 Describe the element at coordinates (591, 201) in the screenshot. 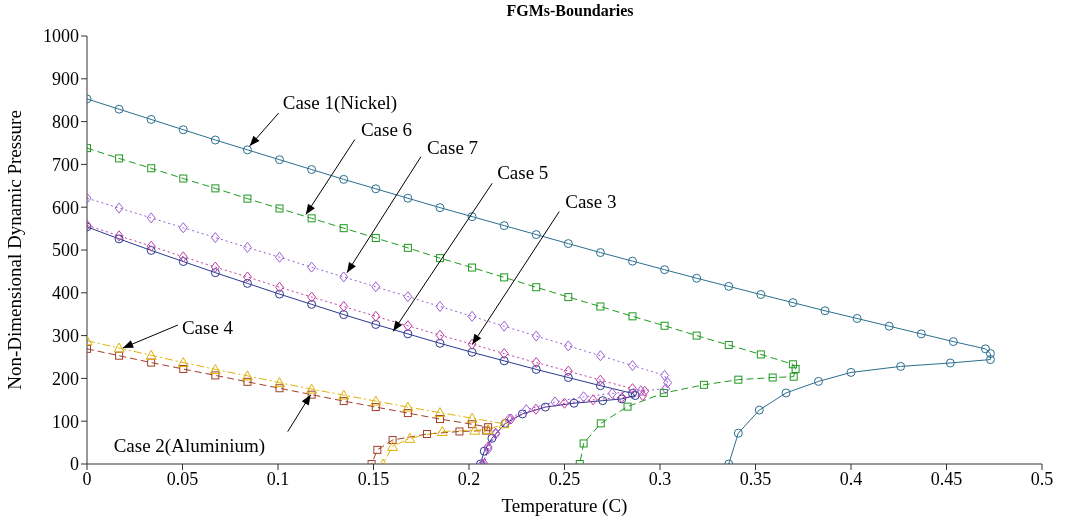

I see `annotation: Case 3` at that location.